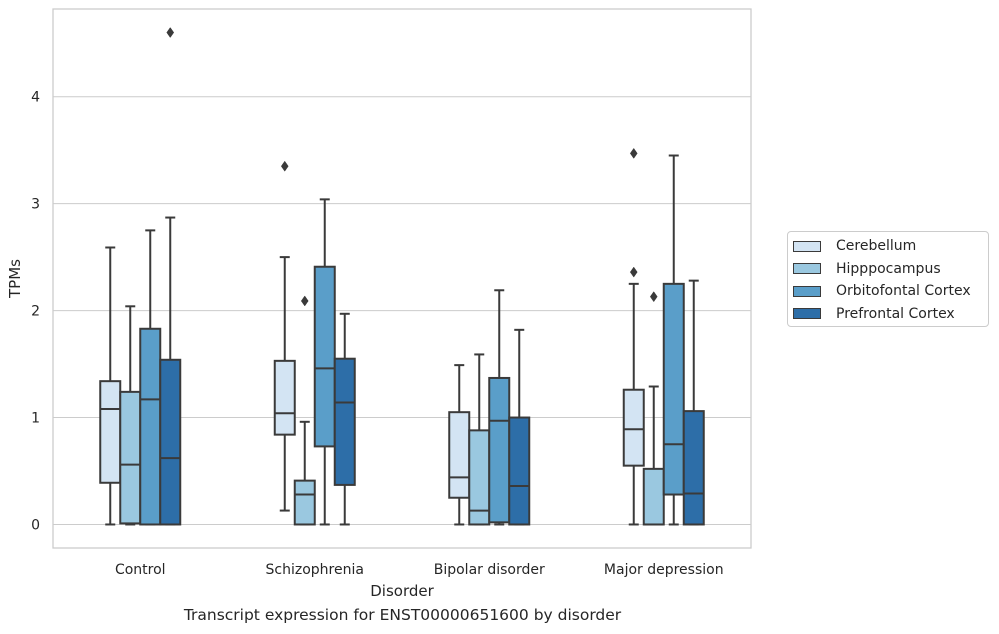  I want to click on legend-item: Prefrontal Cortex, so click(890, 314).